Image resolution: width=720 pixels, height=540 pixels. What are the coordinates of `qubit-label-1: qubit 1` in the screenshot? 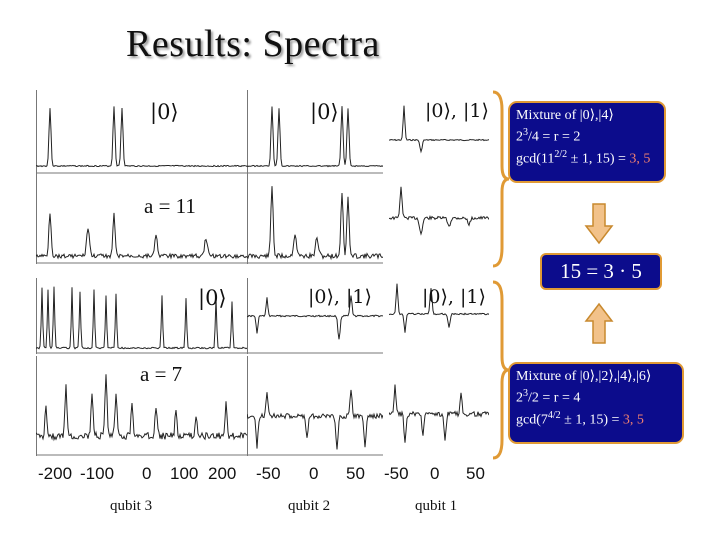 It's located at (436, 506).